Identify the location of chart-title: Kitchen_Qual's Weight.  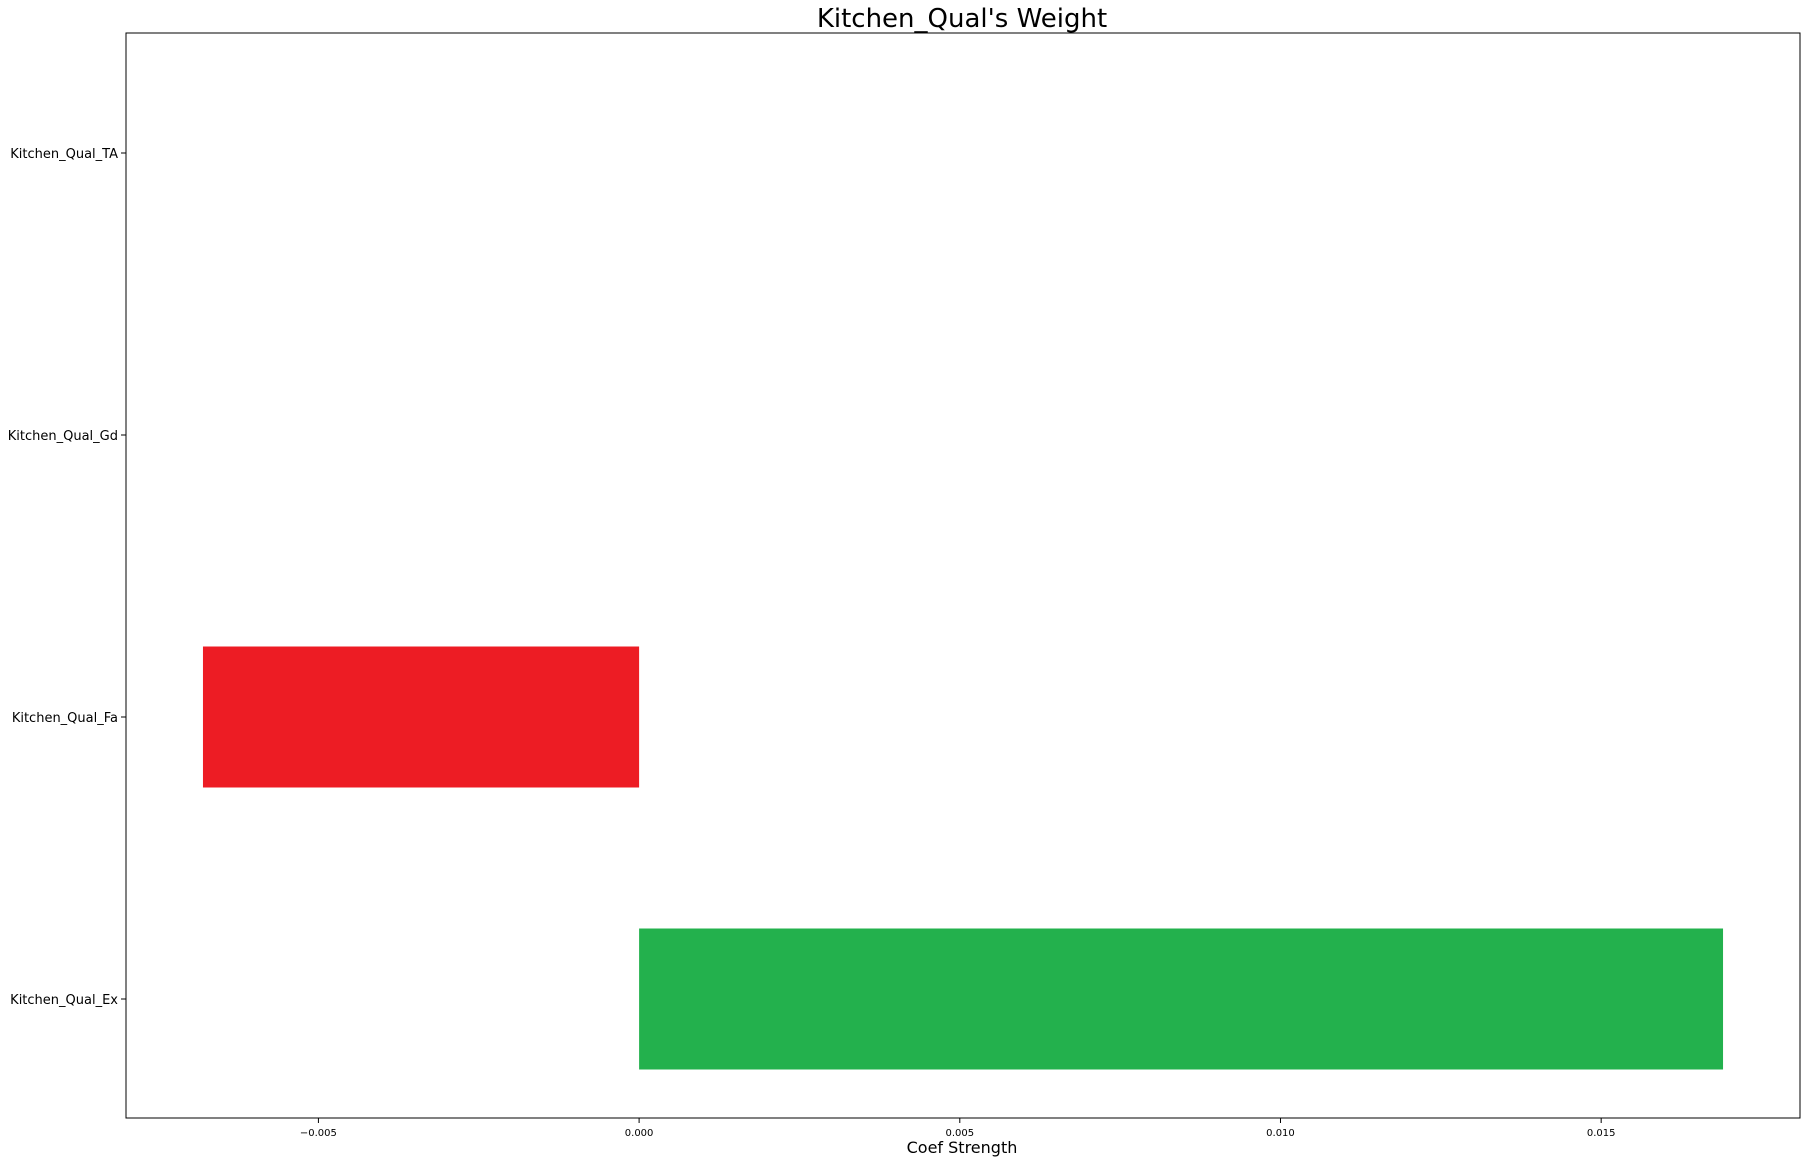
(962, 19).